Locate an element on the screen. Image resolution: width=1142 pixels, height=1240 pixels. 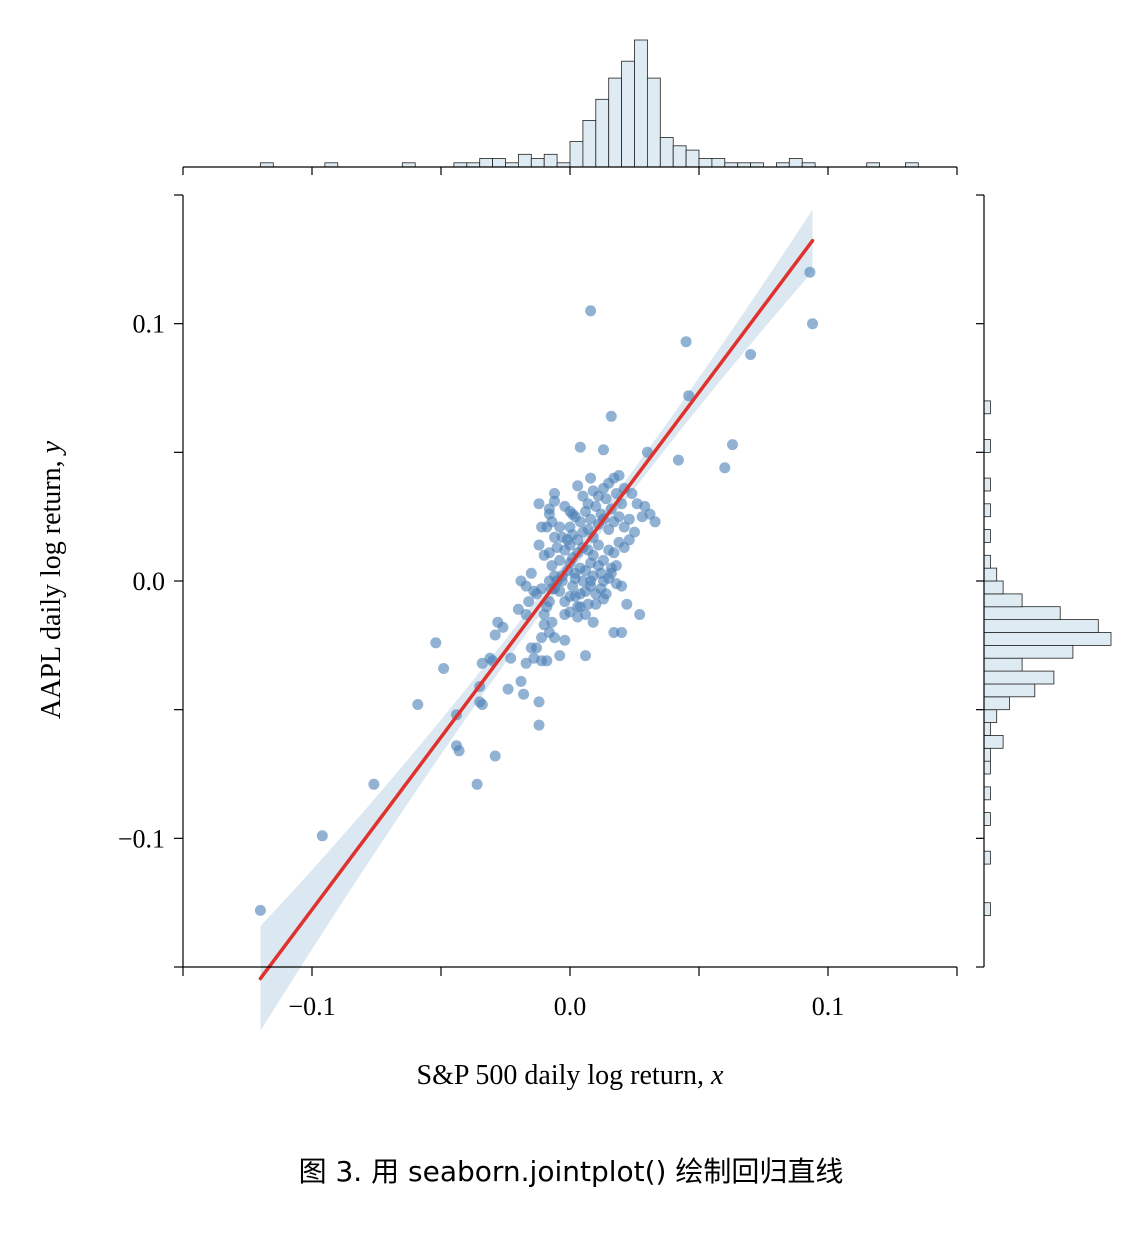
x-tick-label: 0.0 is located at coordinates (570, 1006).